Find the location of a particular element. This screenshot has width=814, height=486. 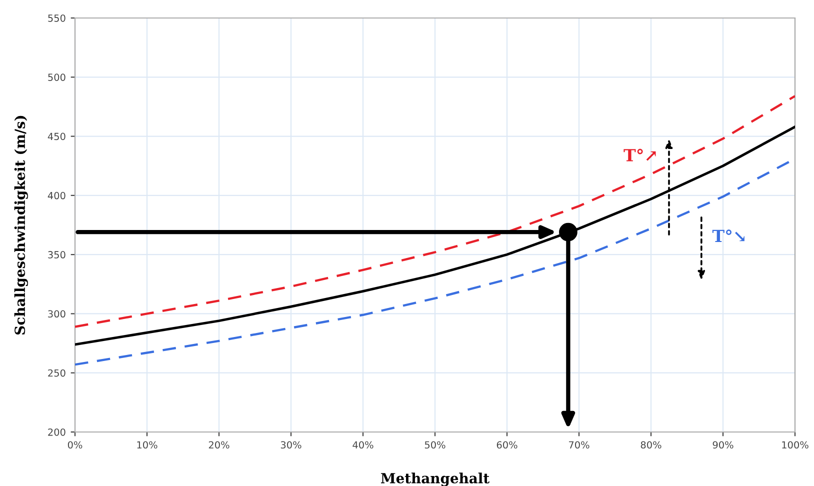

x-axis-title: Methangehalt is located at coordinates (435, 479).